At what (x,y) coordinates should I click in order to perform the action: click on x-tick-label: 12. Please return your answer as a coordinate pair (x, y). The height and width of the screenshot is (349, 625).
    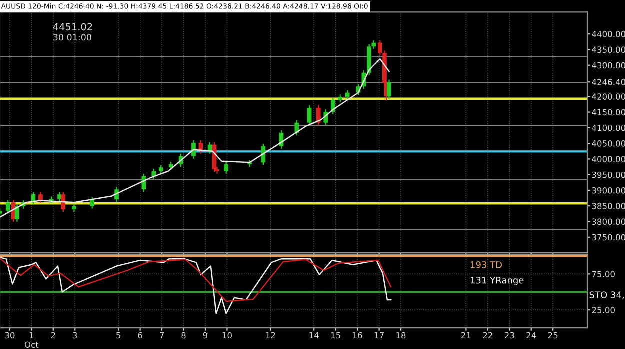
    Looking at the image, I should click on (271, 335).